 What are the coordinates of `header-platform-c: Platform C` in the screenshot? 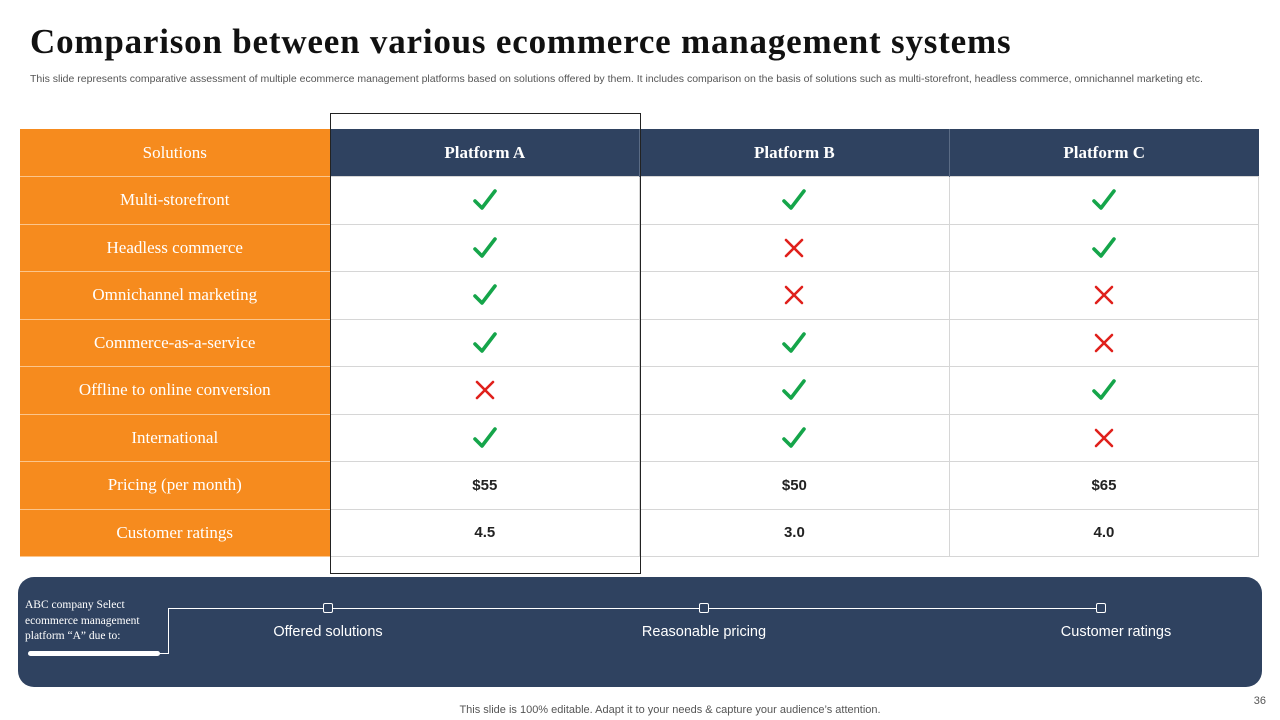 It's located at (1103, 153).